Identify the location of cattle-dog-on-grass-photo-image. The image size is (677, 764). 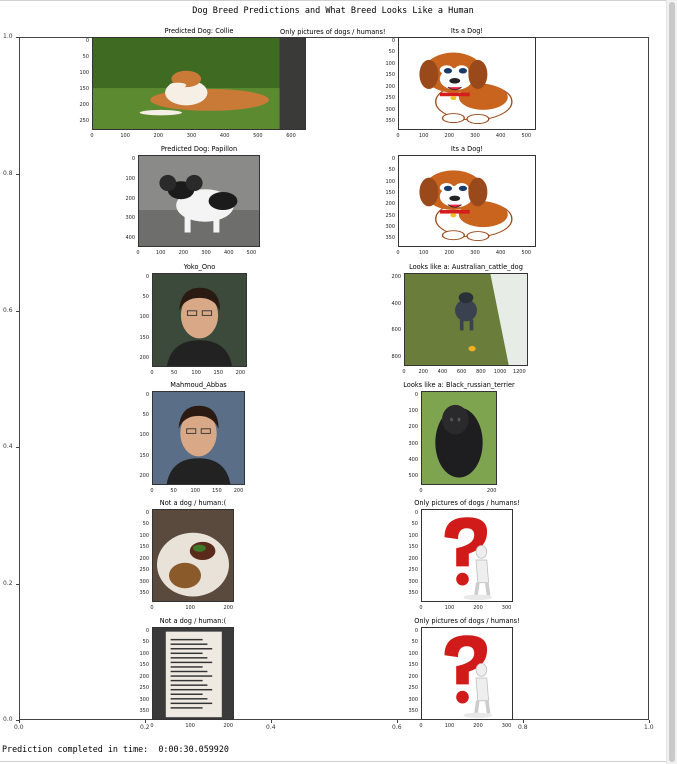
(466, 319).